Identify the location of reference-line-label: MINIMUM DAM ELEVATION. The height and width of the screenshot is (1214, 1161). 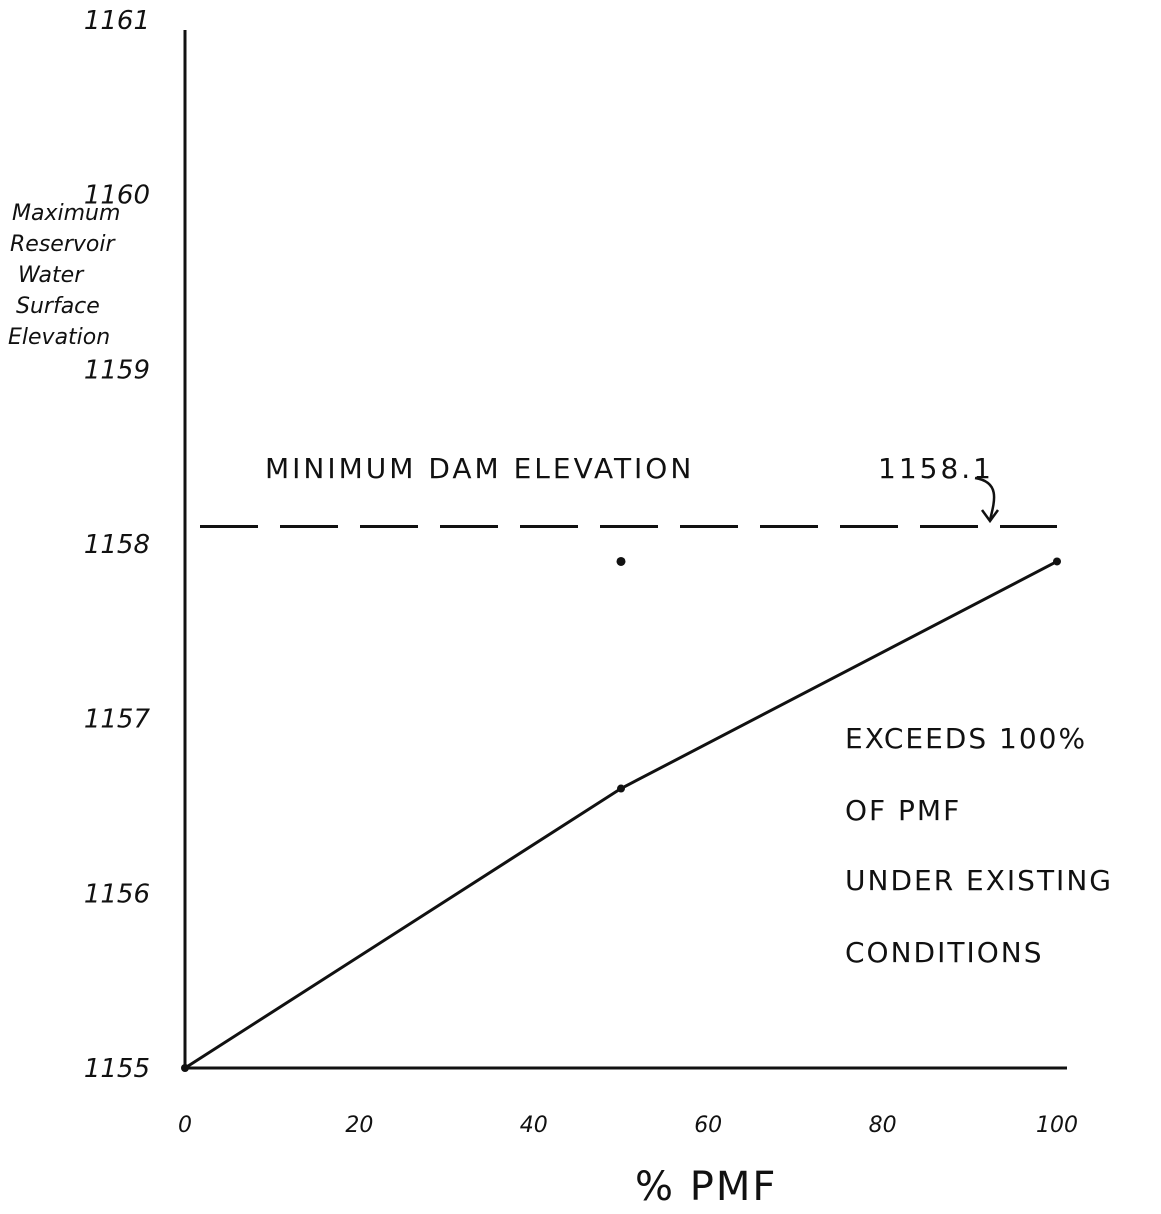
(479, 468).